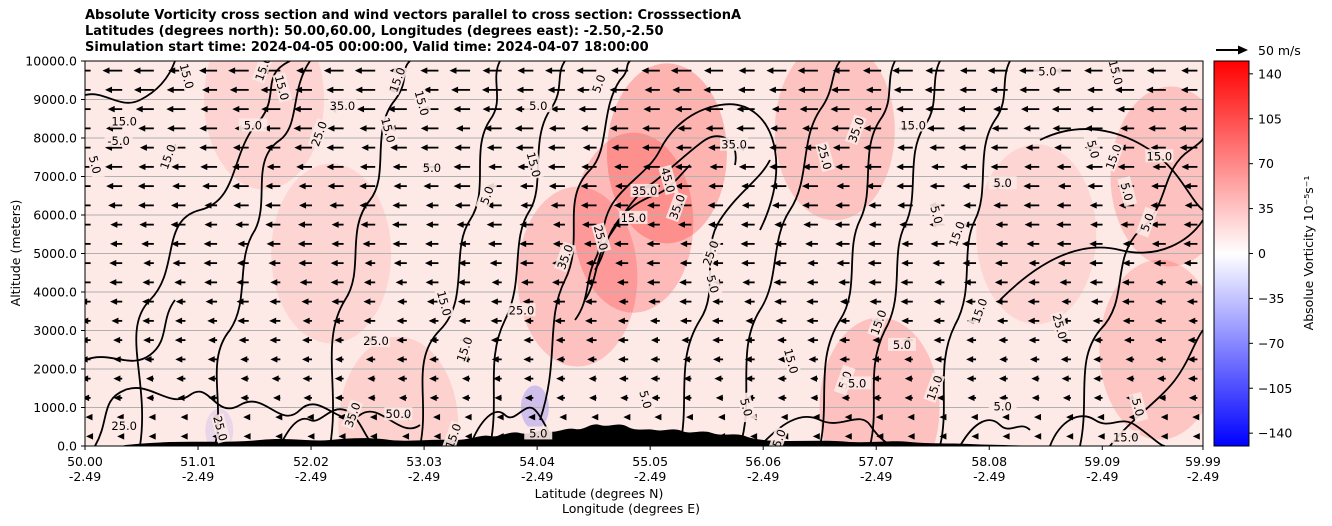  What do you see at coordinates (55, 99) in the screenshot?
I see `y-tick-label: 9000.0` at bounding box center [55, 99].